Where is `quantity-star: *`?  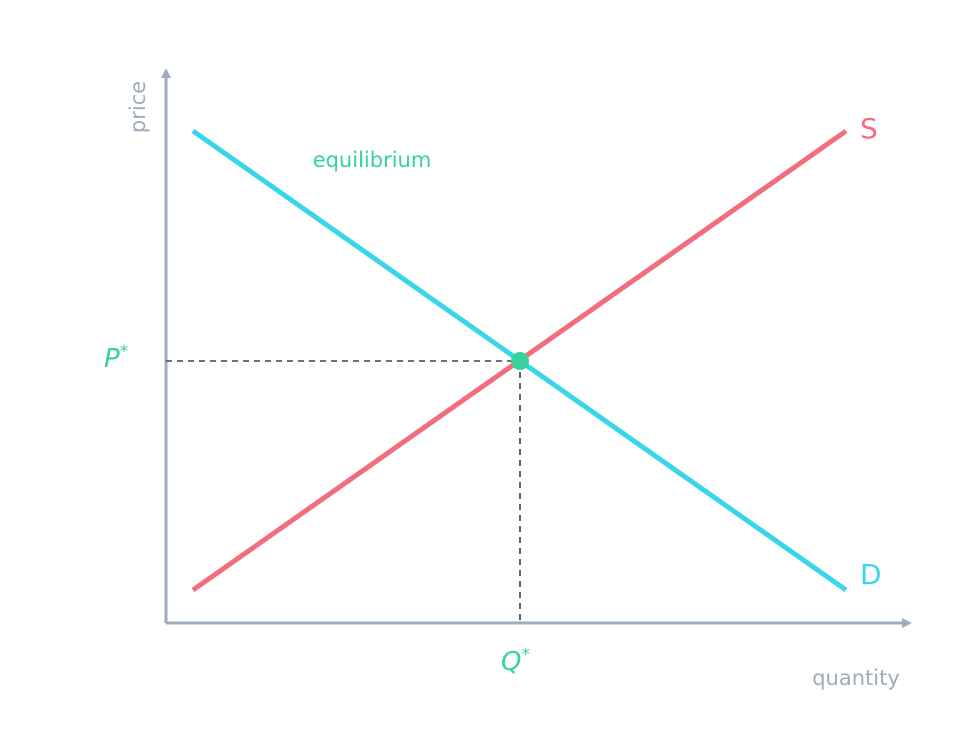 quantity-star: * is located at coordinates (525, 655).